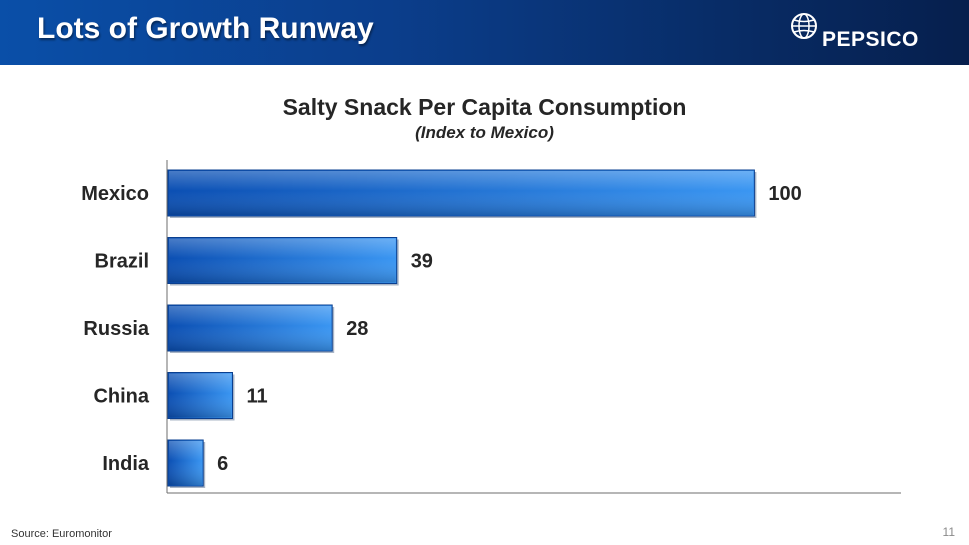 The height and width of the screenshot is (545, 969). Describe the element at coordinates (484, 107) in the screenshot. I see `chart-title: Salty Snack Per Capita Consumption` at that location.